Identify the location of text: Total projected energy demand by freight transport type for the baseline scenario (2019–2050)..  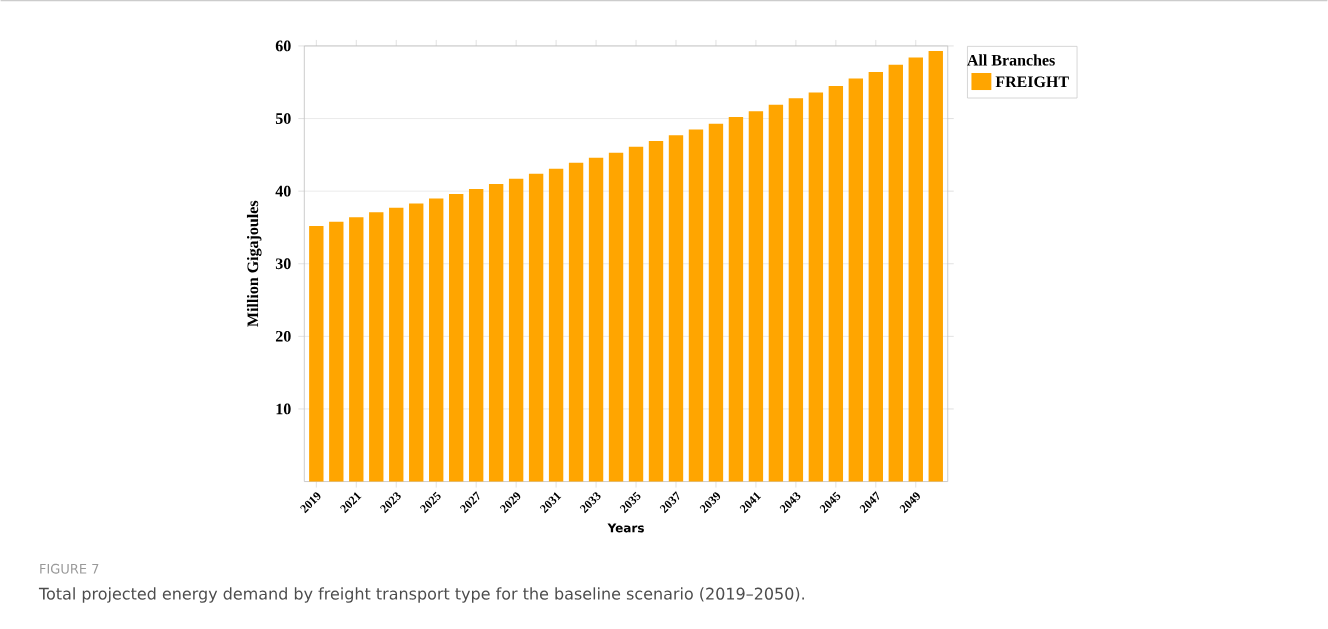
(421, 595).